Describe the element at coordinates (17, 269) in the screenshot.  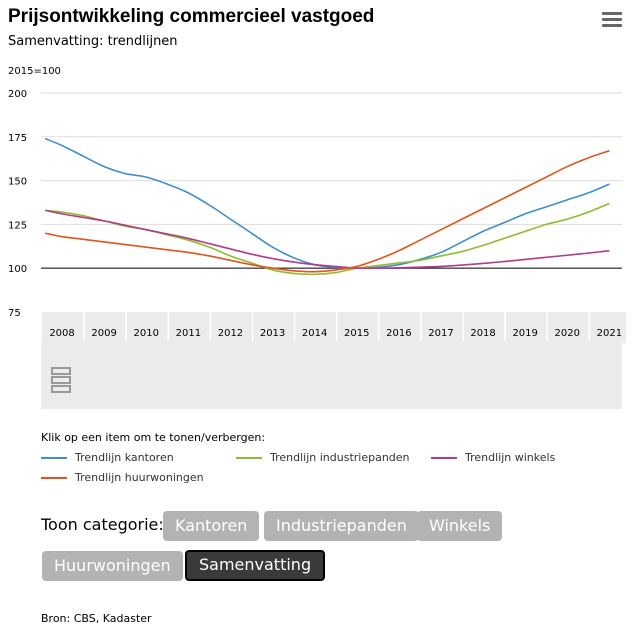
I see `y-tick-label: 100` at that location.